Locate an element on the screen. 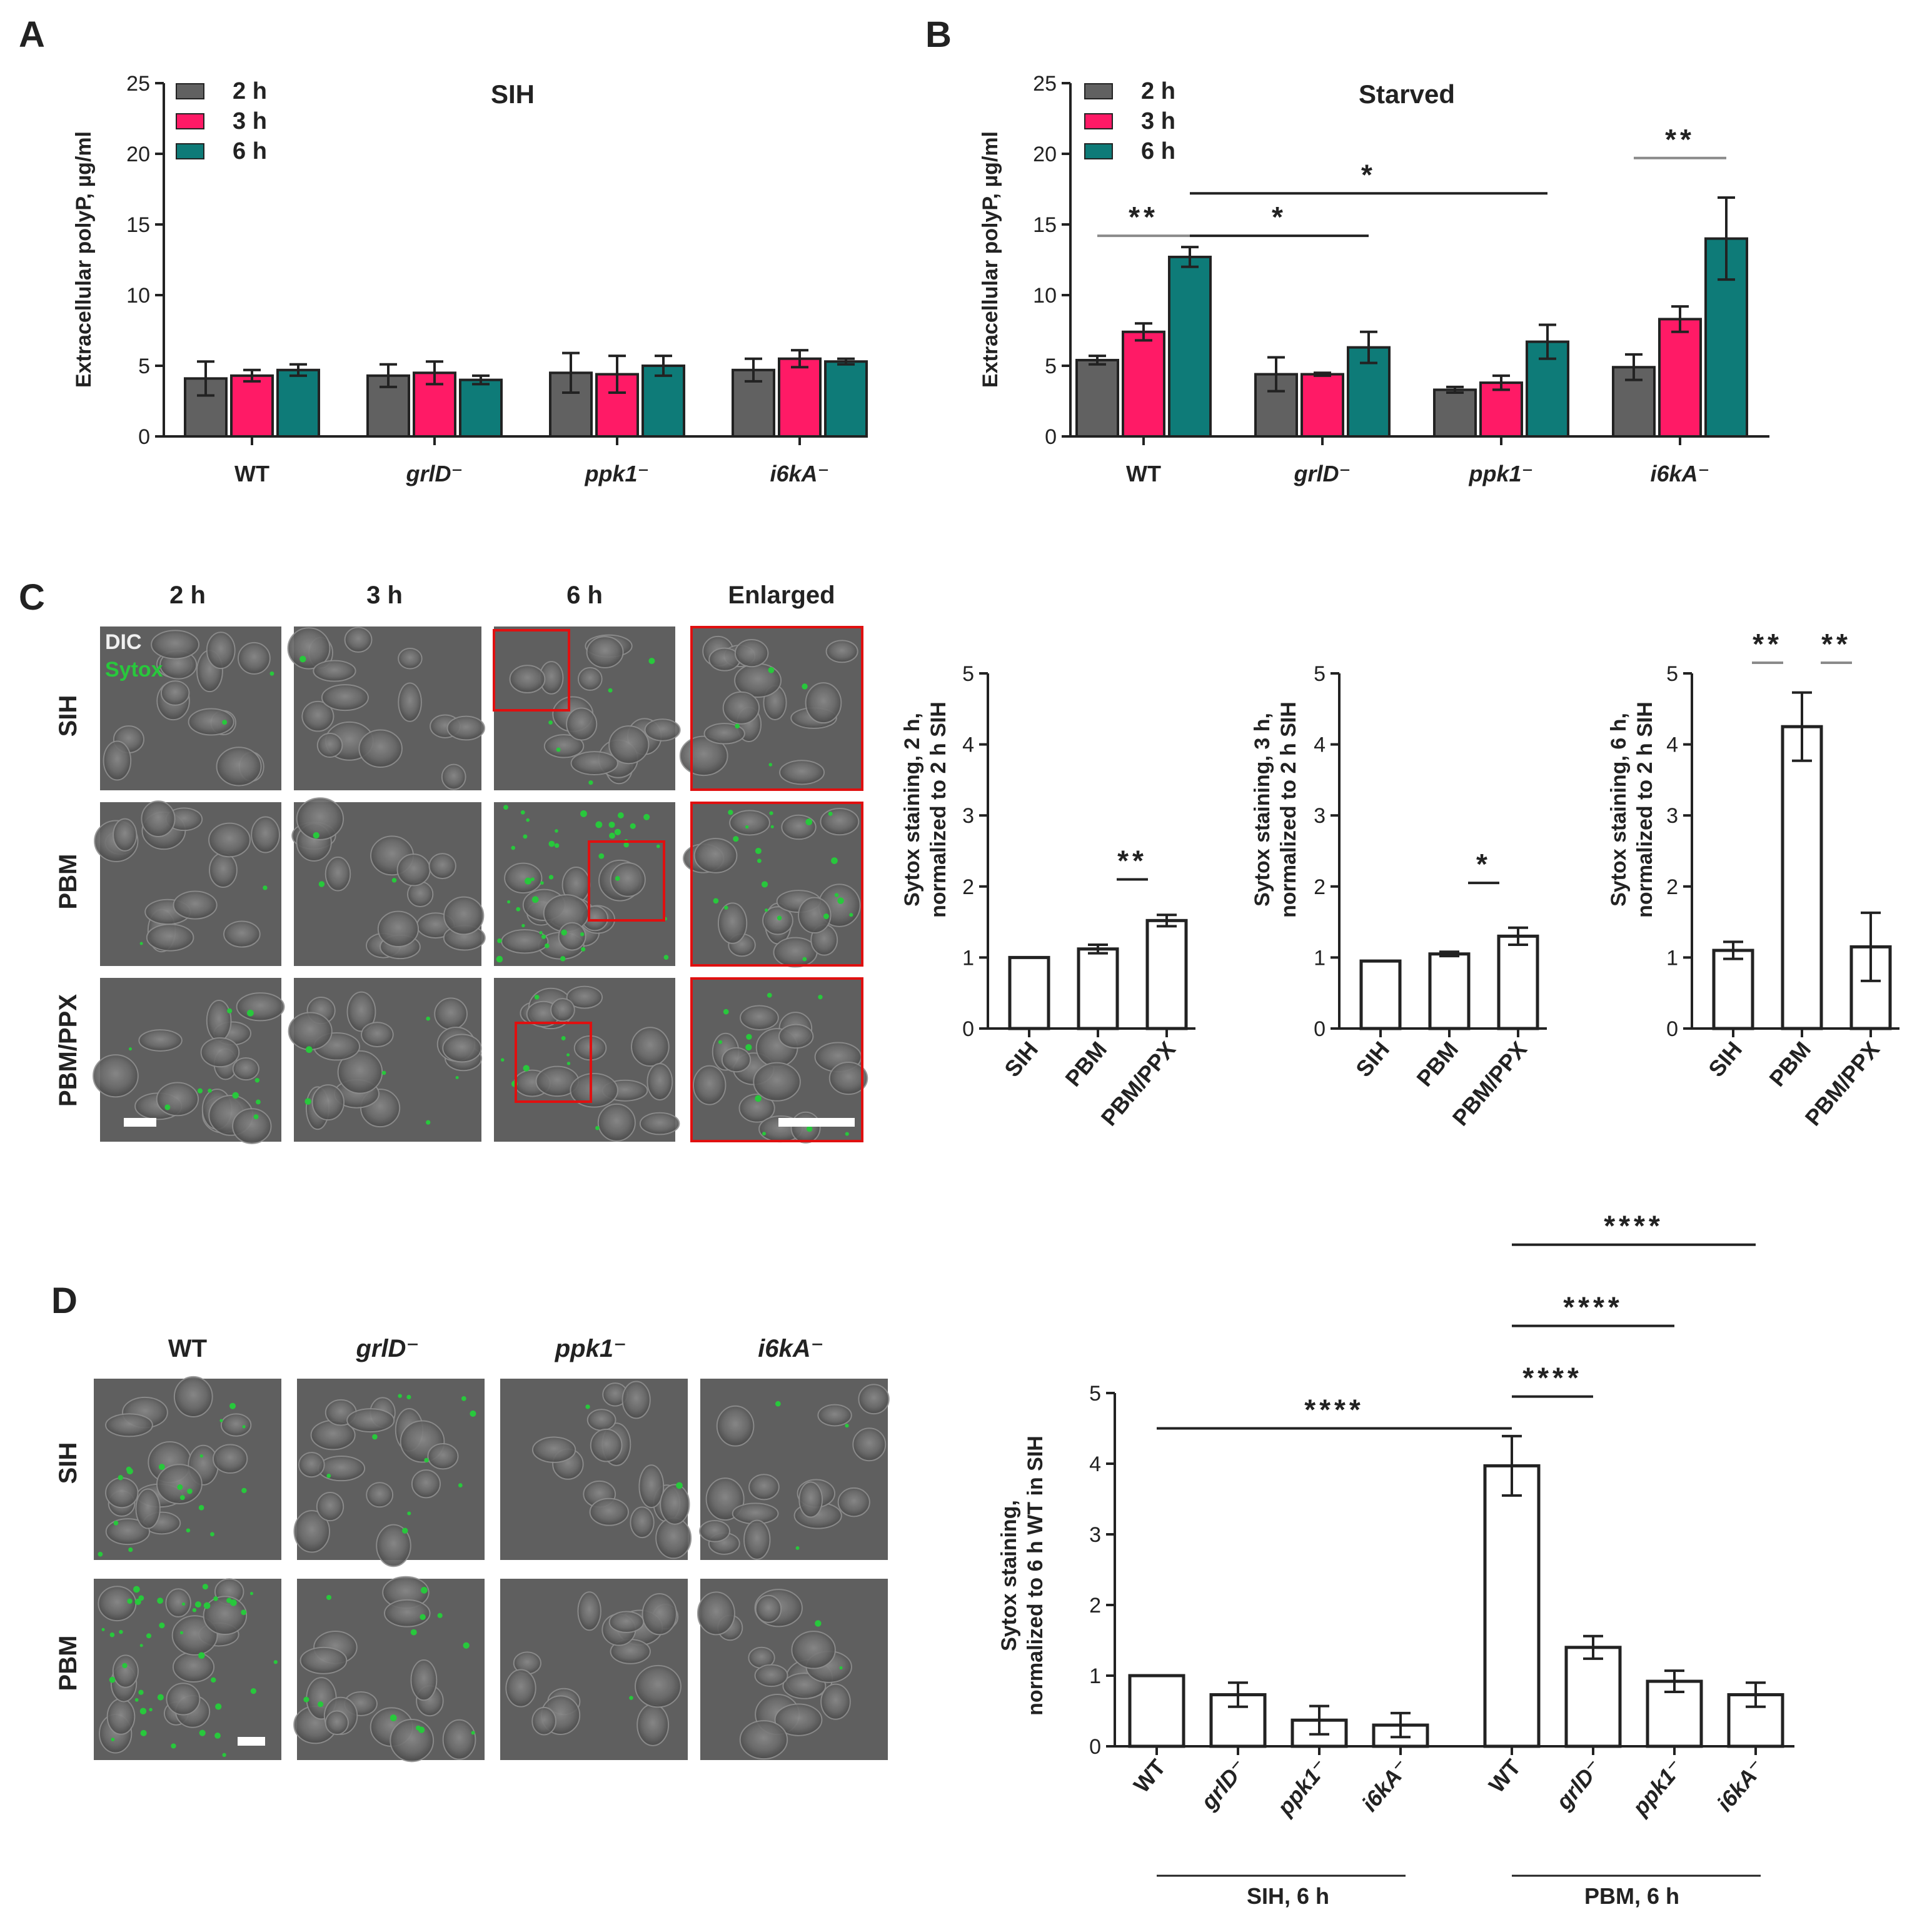 The image size is (1932, 1932). chart-c3-ytick-label-5: 5 is located at coordinates (1672, 674).